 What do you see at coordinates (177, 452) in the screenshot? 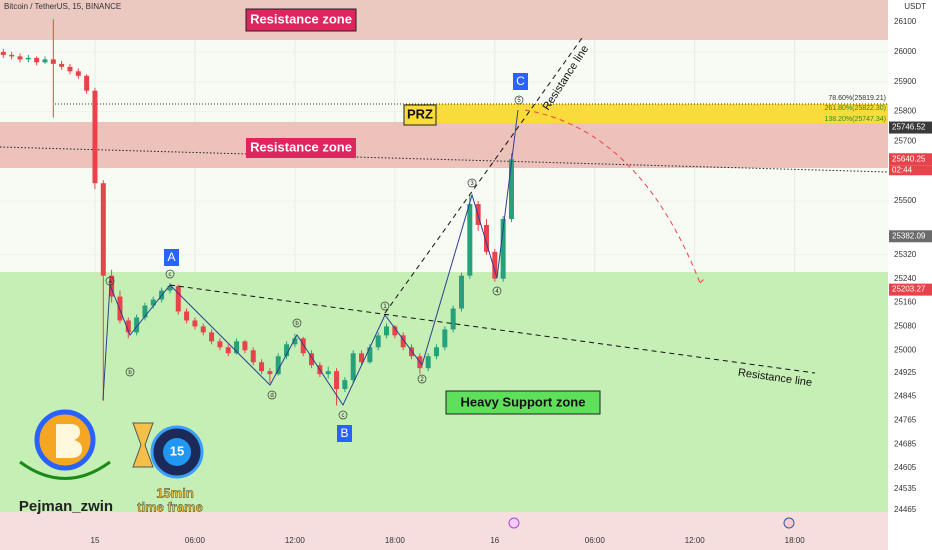
I see `clock-face` at bounding box center [177, 452].